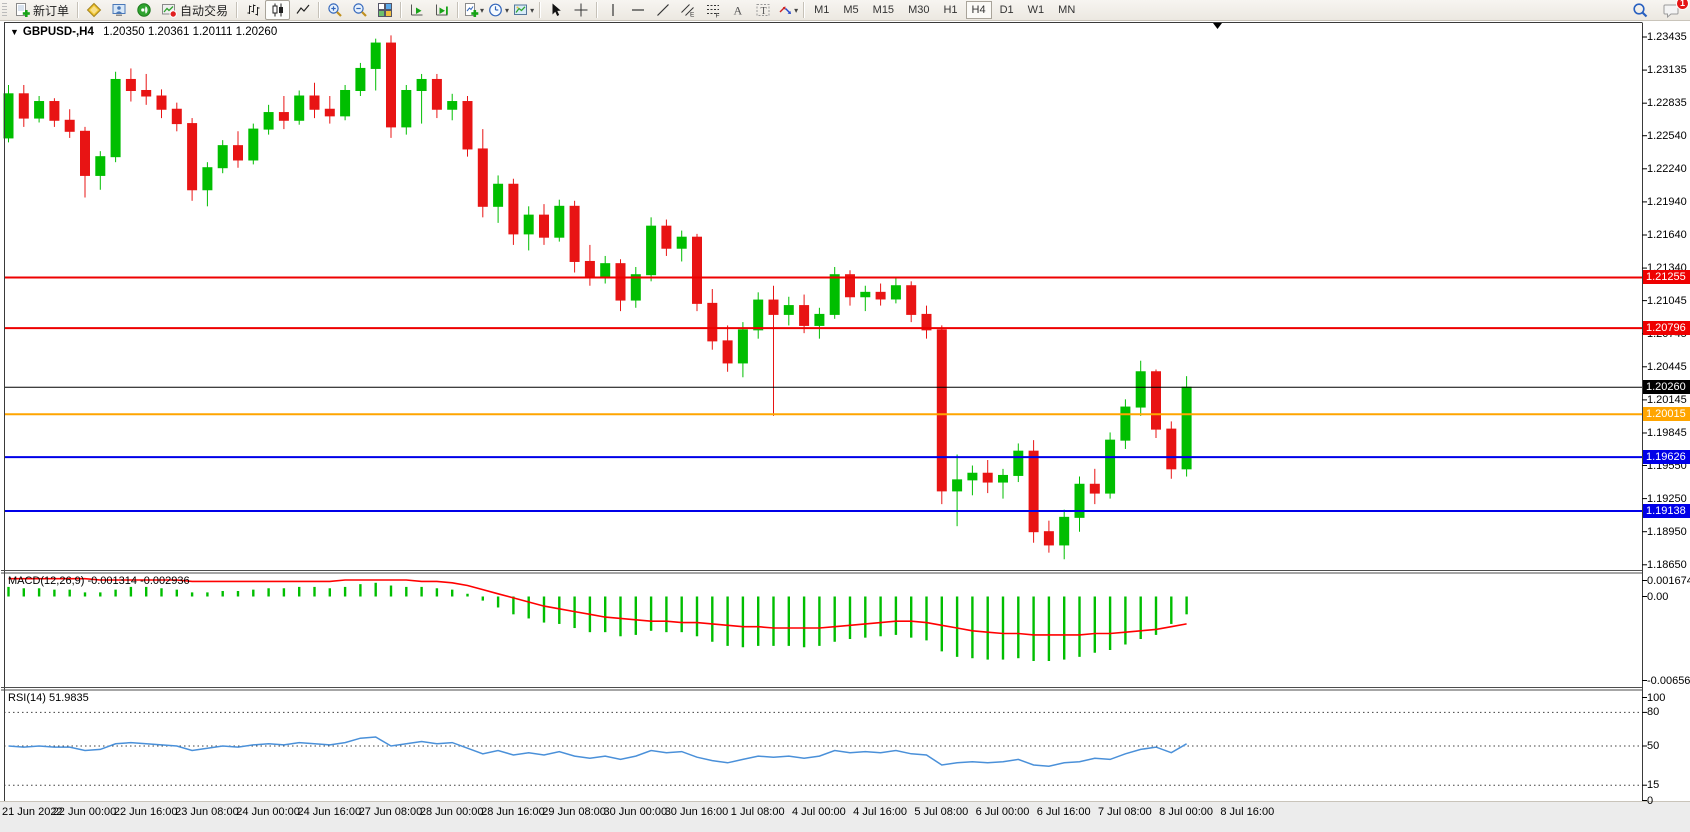 This screenshot has height=832, width=1690. Describe the element at coordinates (1667, 399) in the screenshot. I see `price-axis-tick: 1.20145` at that location.